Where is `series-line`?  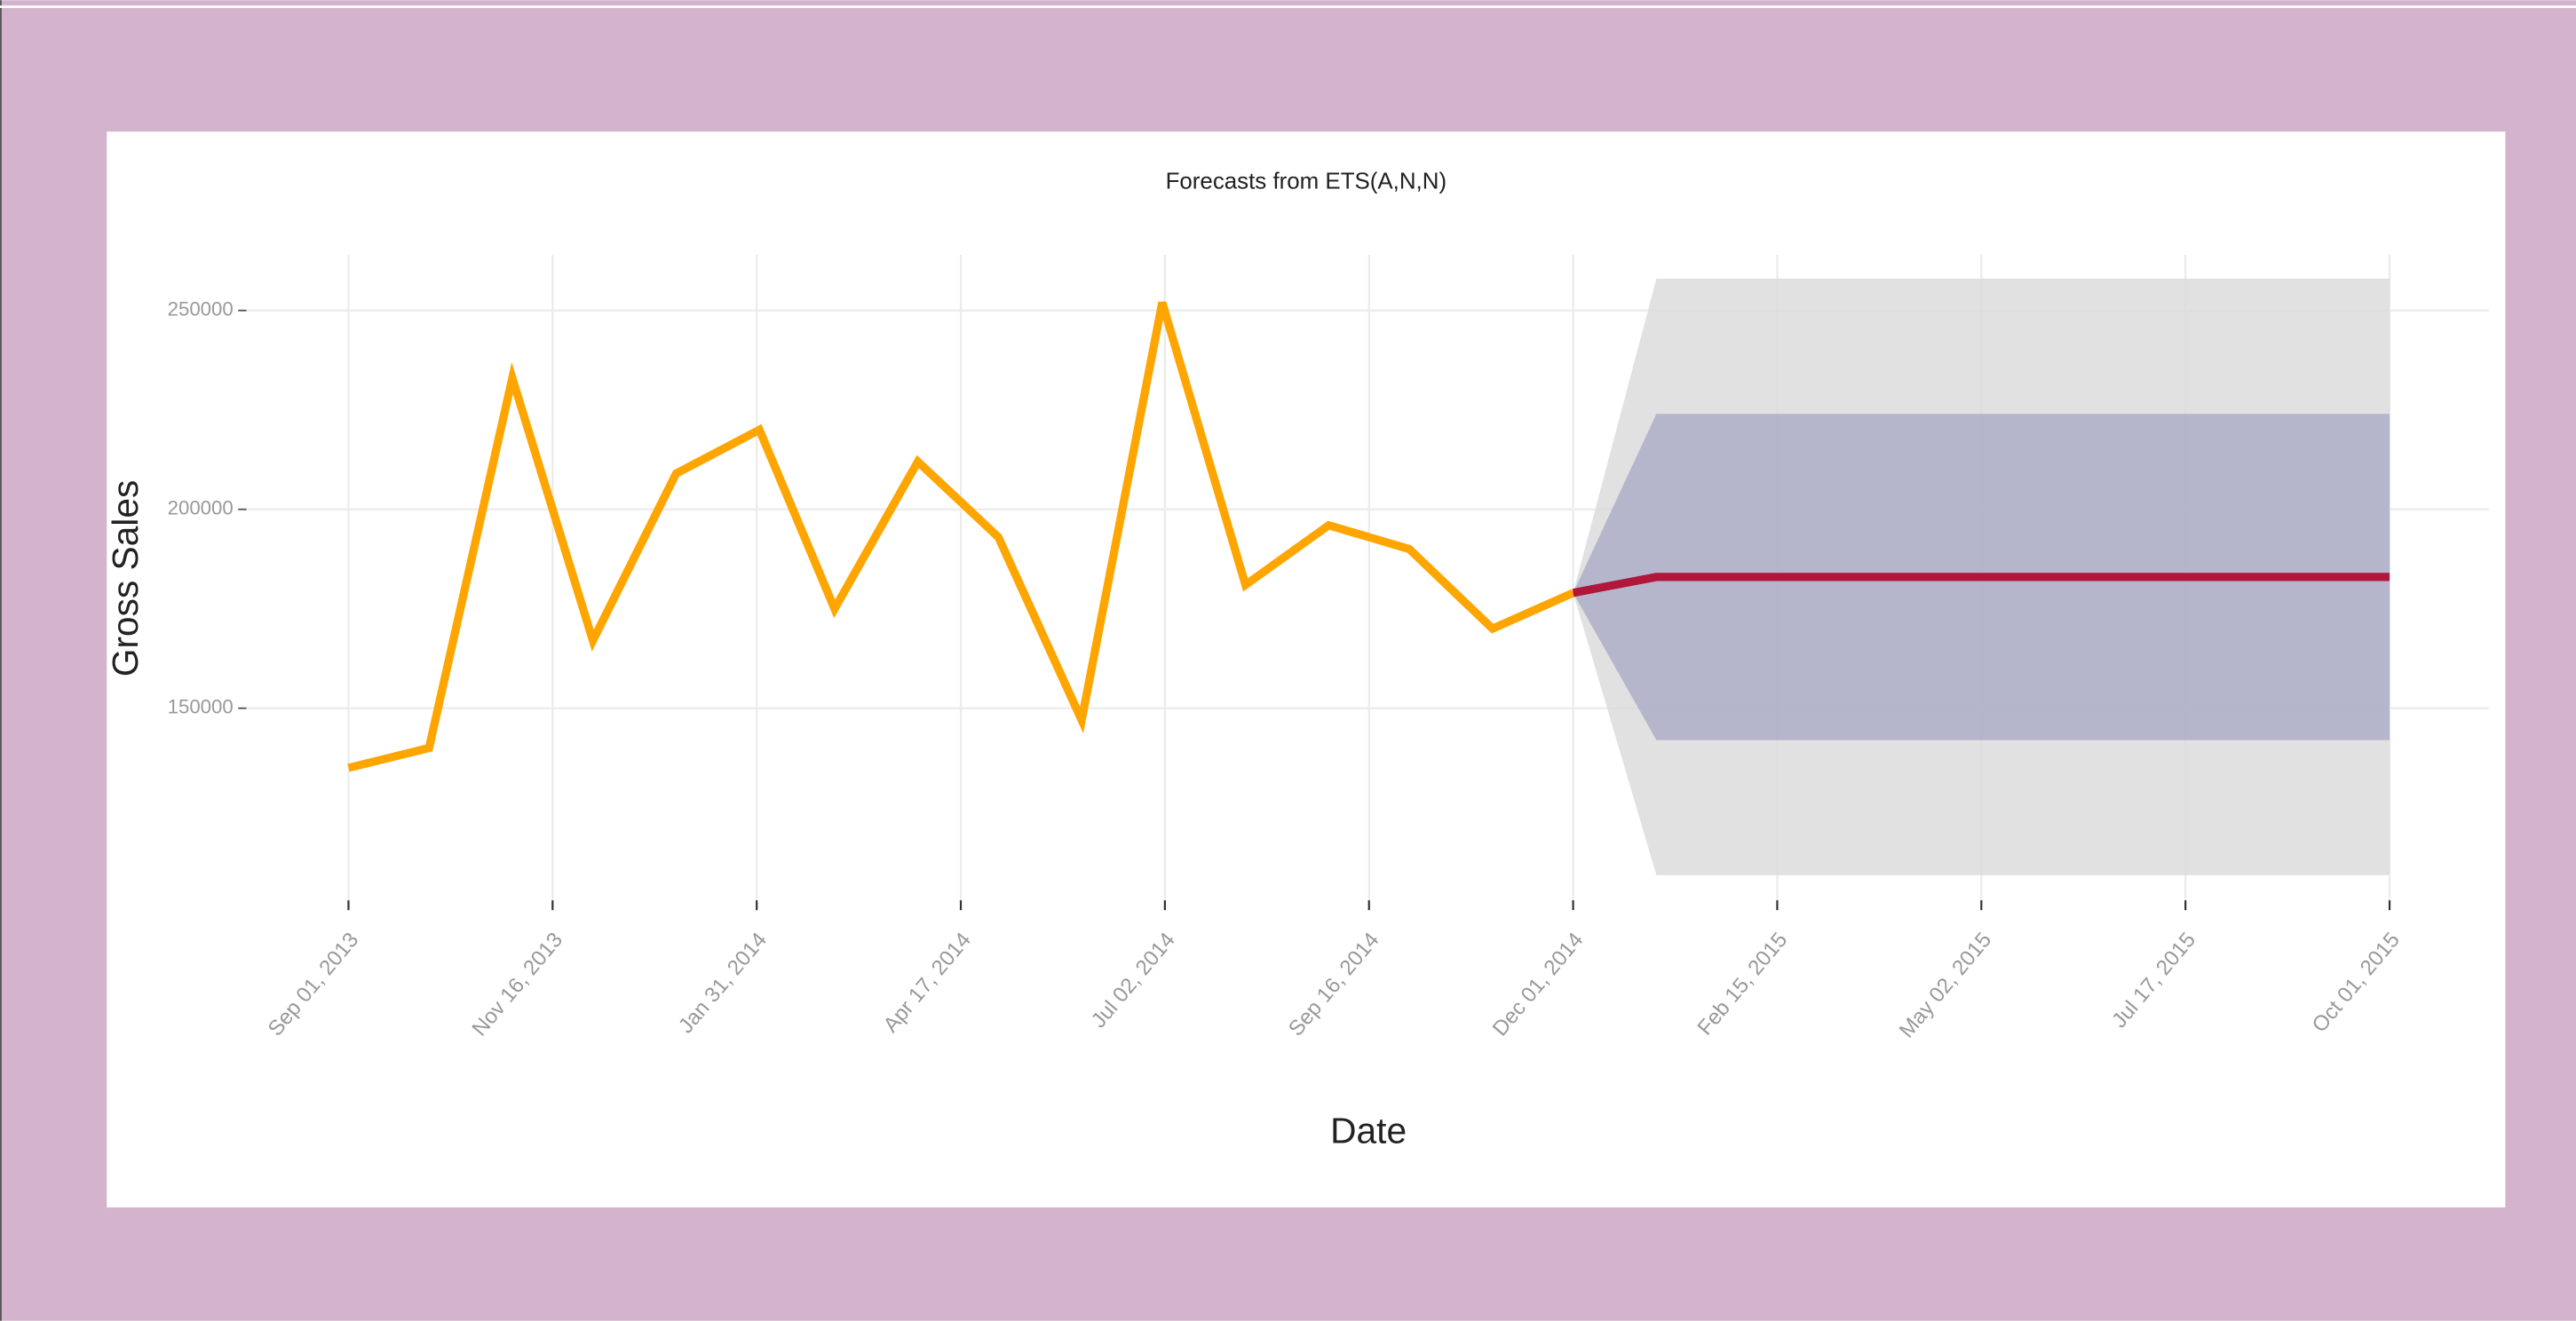 series-line is located at coordinates (1981, 585).